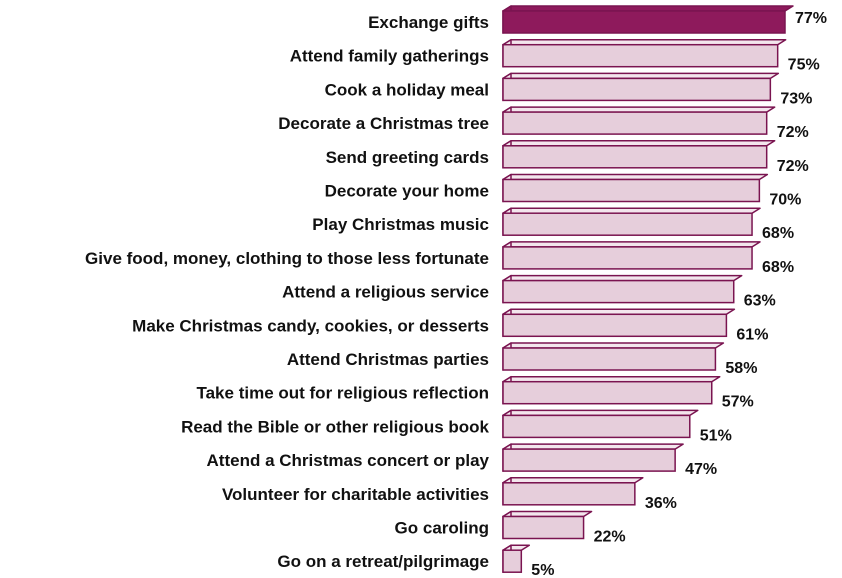  I want to click on category-label: Go on a retreat/pilgrimage, so click(383, 561).